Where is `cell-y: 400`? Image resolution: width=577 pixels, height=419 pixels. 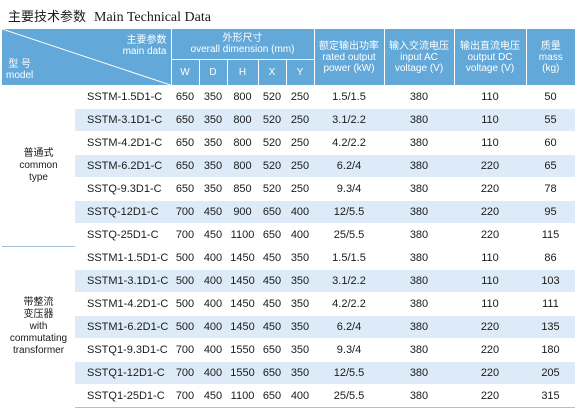 cell-y: 400 is located at coordinates (300, 235).